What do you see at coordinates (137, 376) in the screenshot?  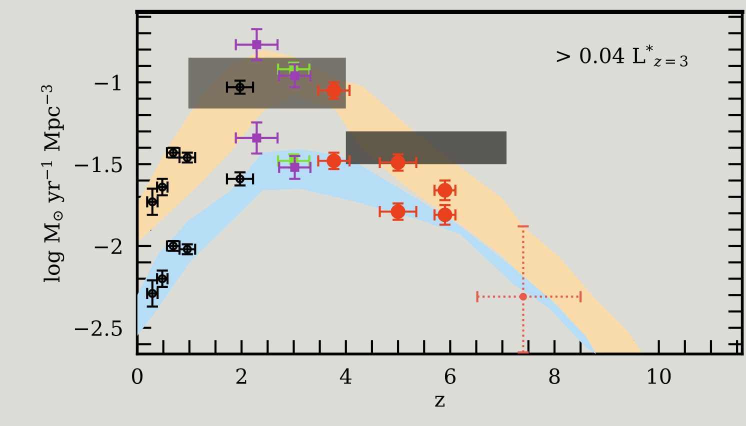 I see `x-tick-label: 0` at bounding box center [137, 376].